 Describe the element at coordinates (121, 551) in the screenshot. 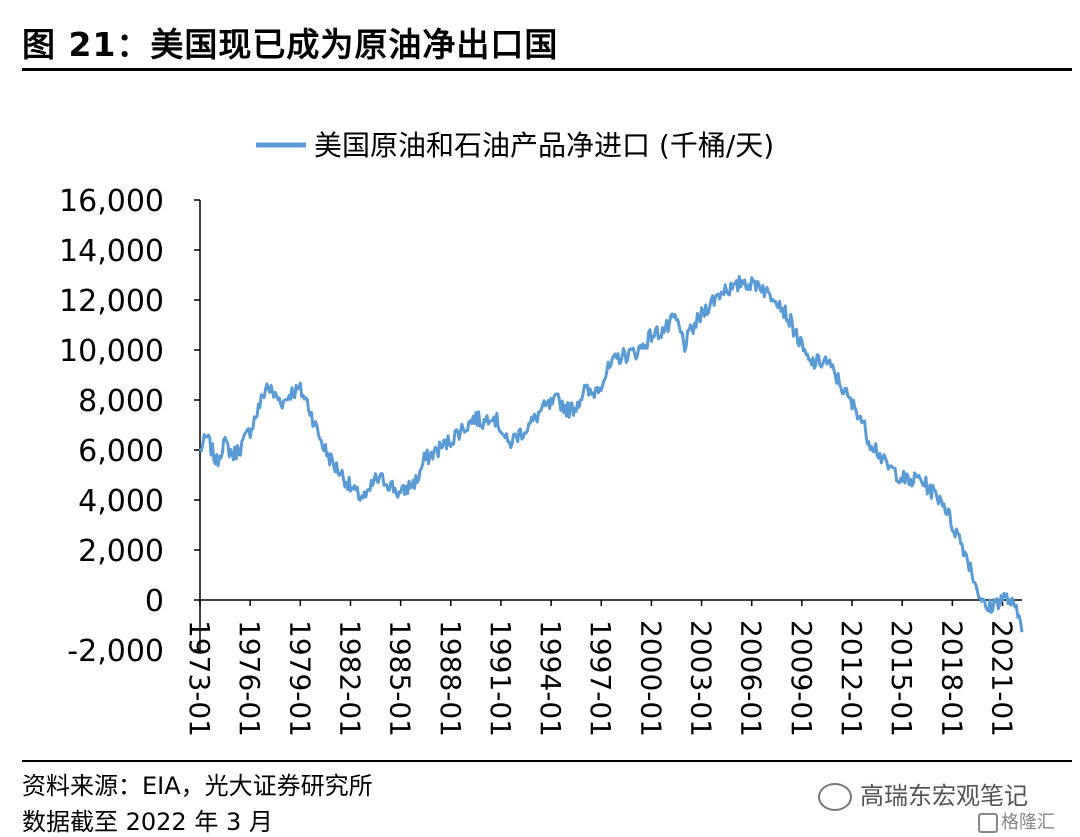

I see `y-tick-label: 2,000` at that location.